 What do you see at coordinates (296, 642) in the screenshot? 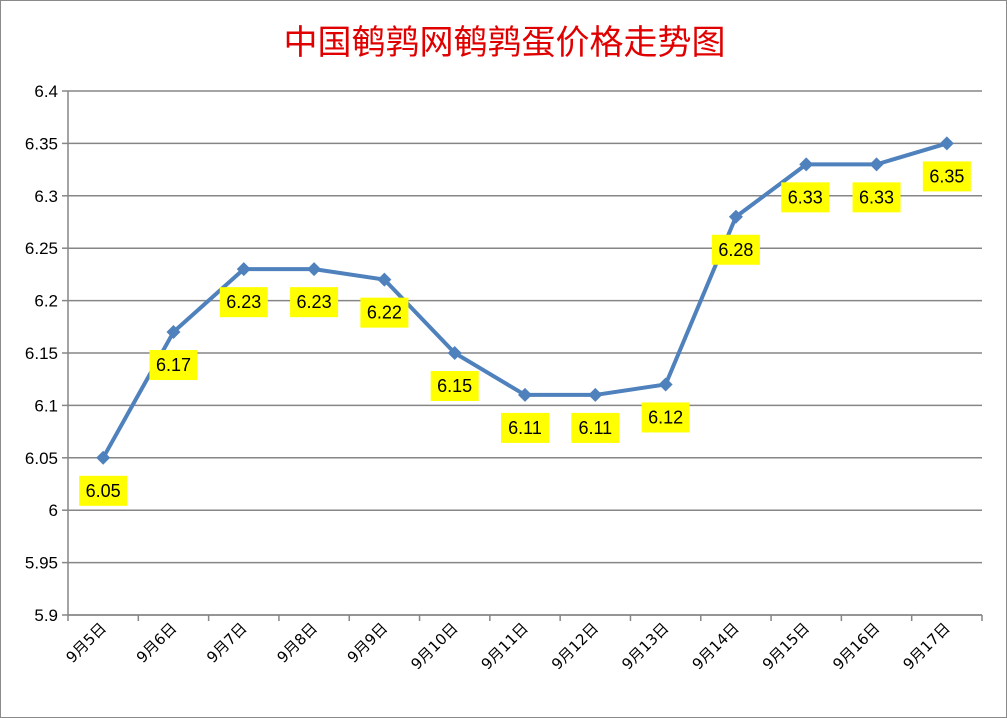
I see `x-tick-label: 9月8日` at bounding box center [296, 642].